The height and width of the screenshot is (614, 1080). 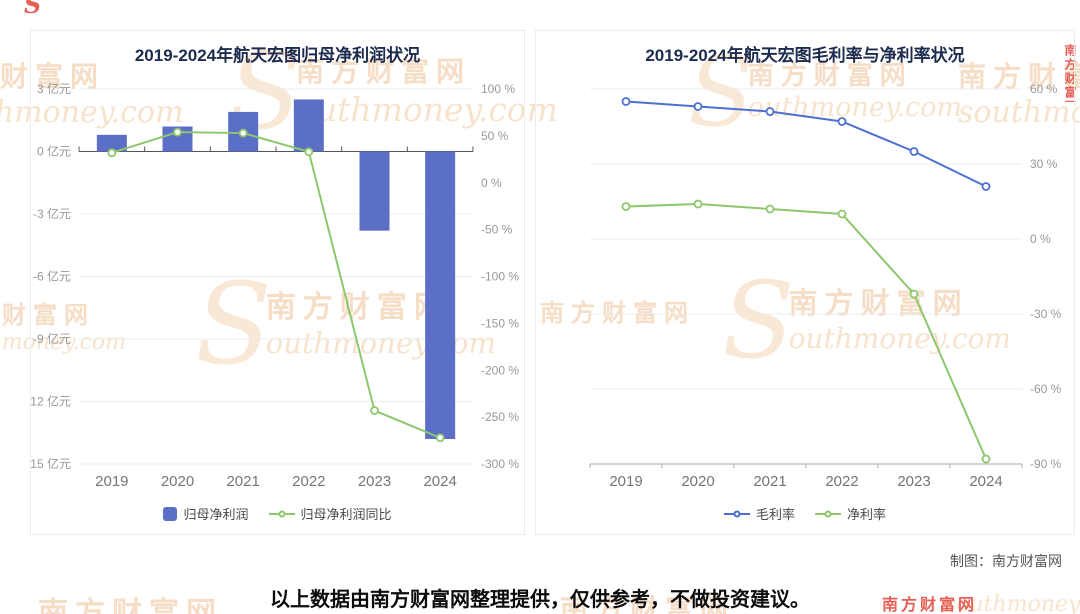 I want to click on net-profit-legend: 归母净利润 归母净利润同比, so click(x=277, y=513).